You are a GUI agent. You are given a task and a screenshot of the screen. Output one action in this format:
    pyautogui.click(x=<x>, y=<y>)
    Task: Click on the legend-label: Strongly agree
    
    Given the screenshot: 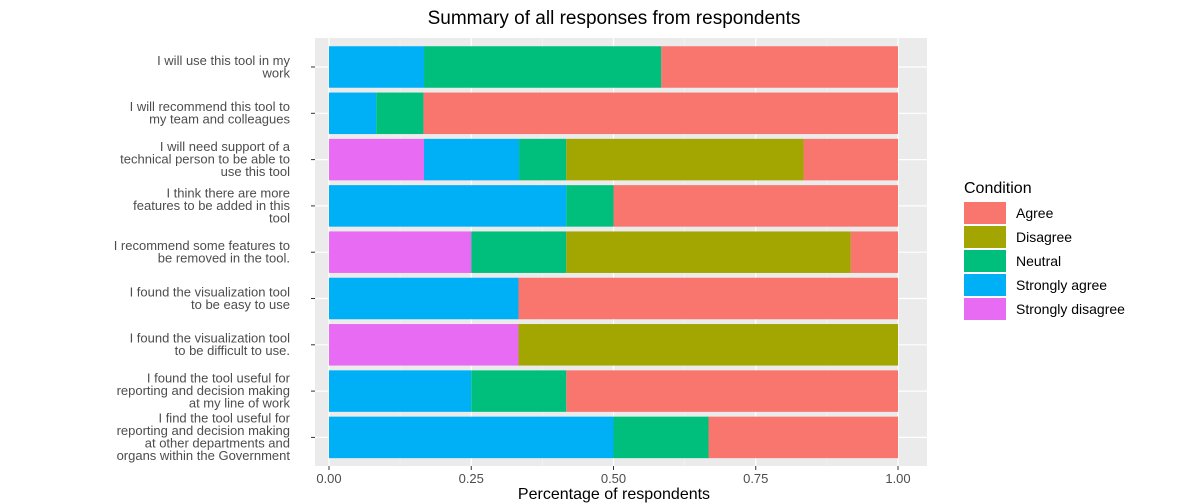 What is the action you would take?
    pyautogui.click(x=1061, y=285)
    